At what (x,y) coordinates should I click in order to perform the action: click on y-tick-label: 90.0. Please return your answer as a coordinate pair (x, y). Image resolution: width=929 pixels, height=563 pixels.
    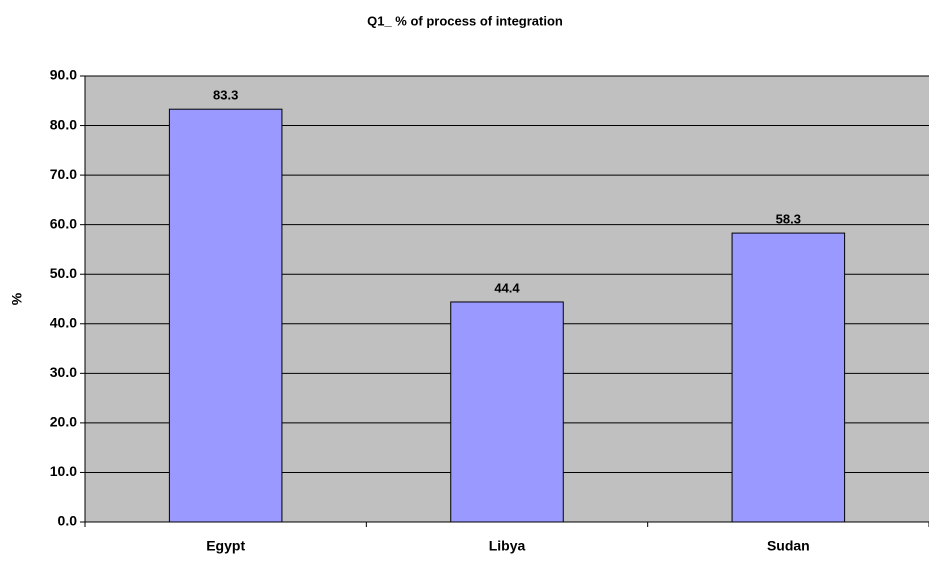
    Looking at the image, I should click on (63, 75).